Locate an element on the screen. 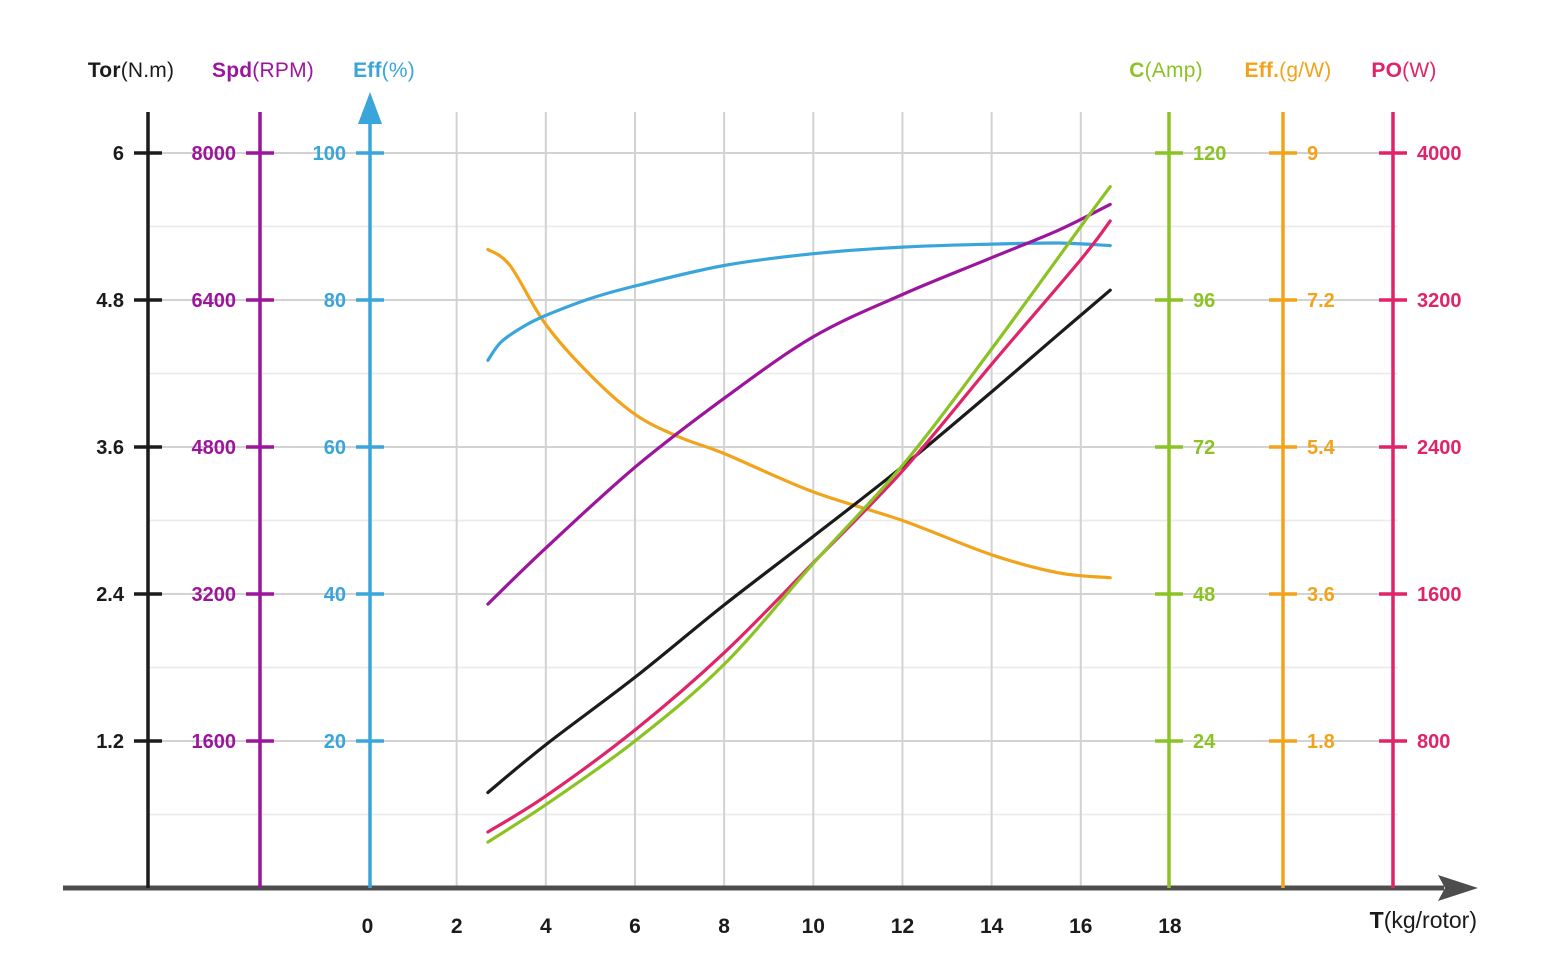 The width and height of the screenshot is (1563, 974). eff-tick-label: 100 is located at coordinates (329, 154).